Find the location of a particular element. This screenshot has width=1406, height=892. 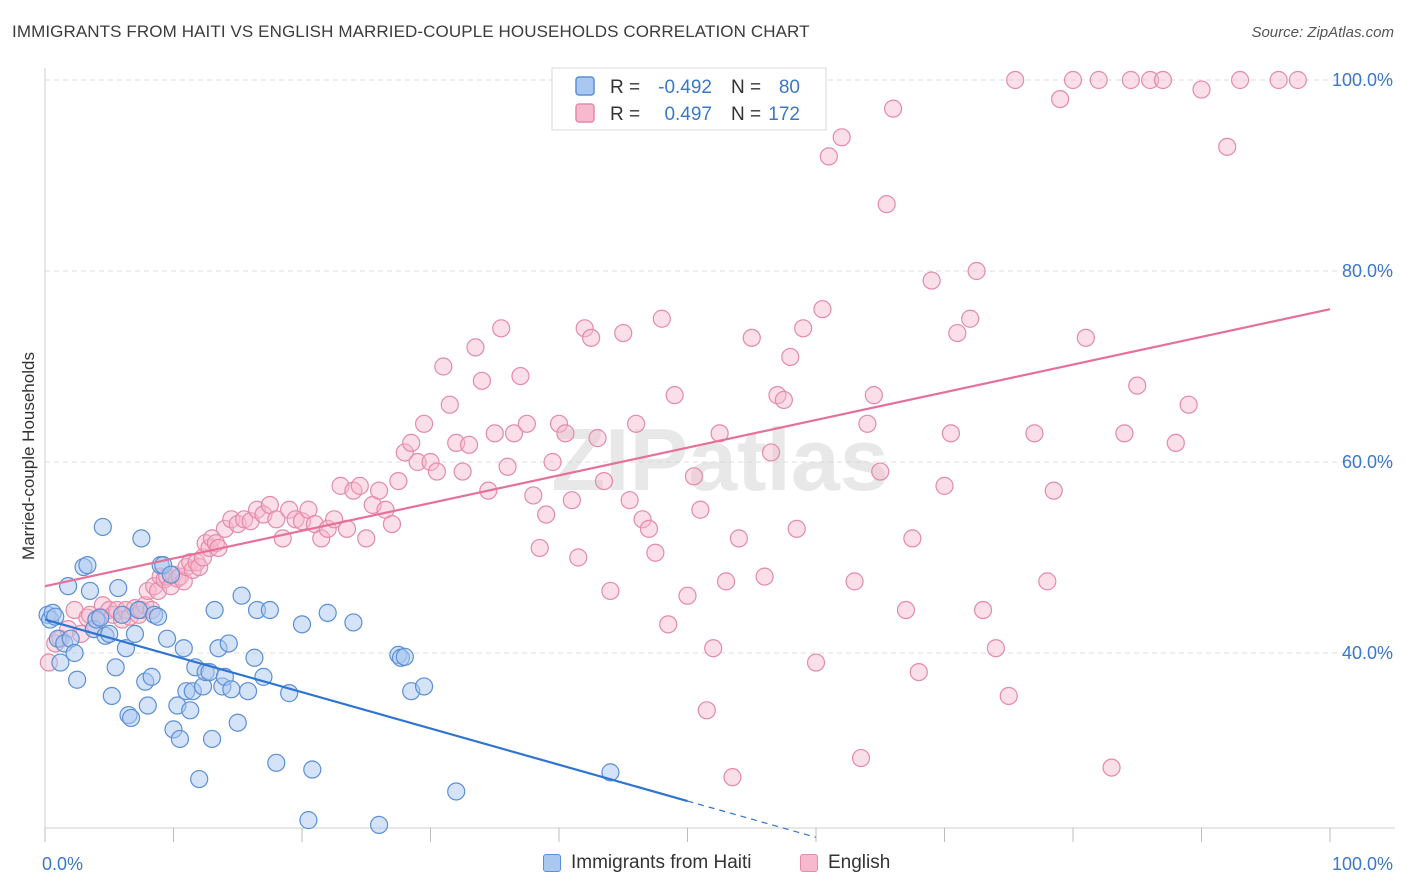

legend-n-value: 80 is located at coordinates (789, 87).